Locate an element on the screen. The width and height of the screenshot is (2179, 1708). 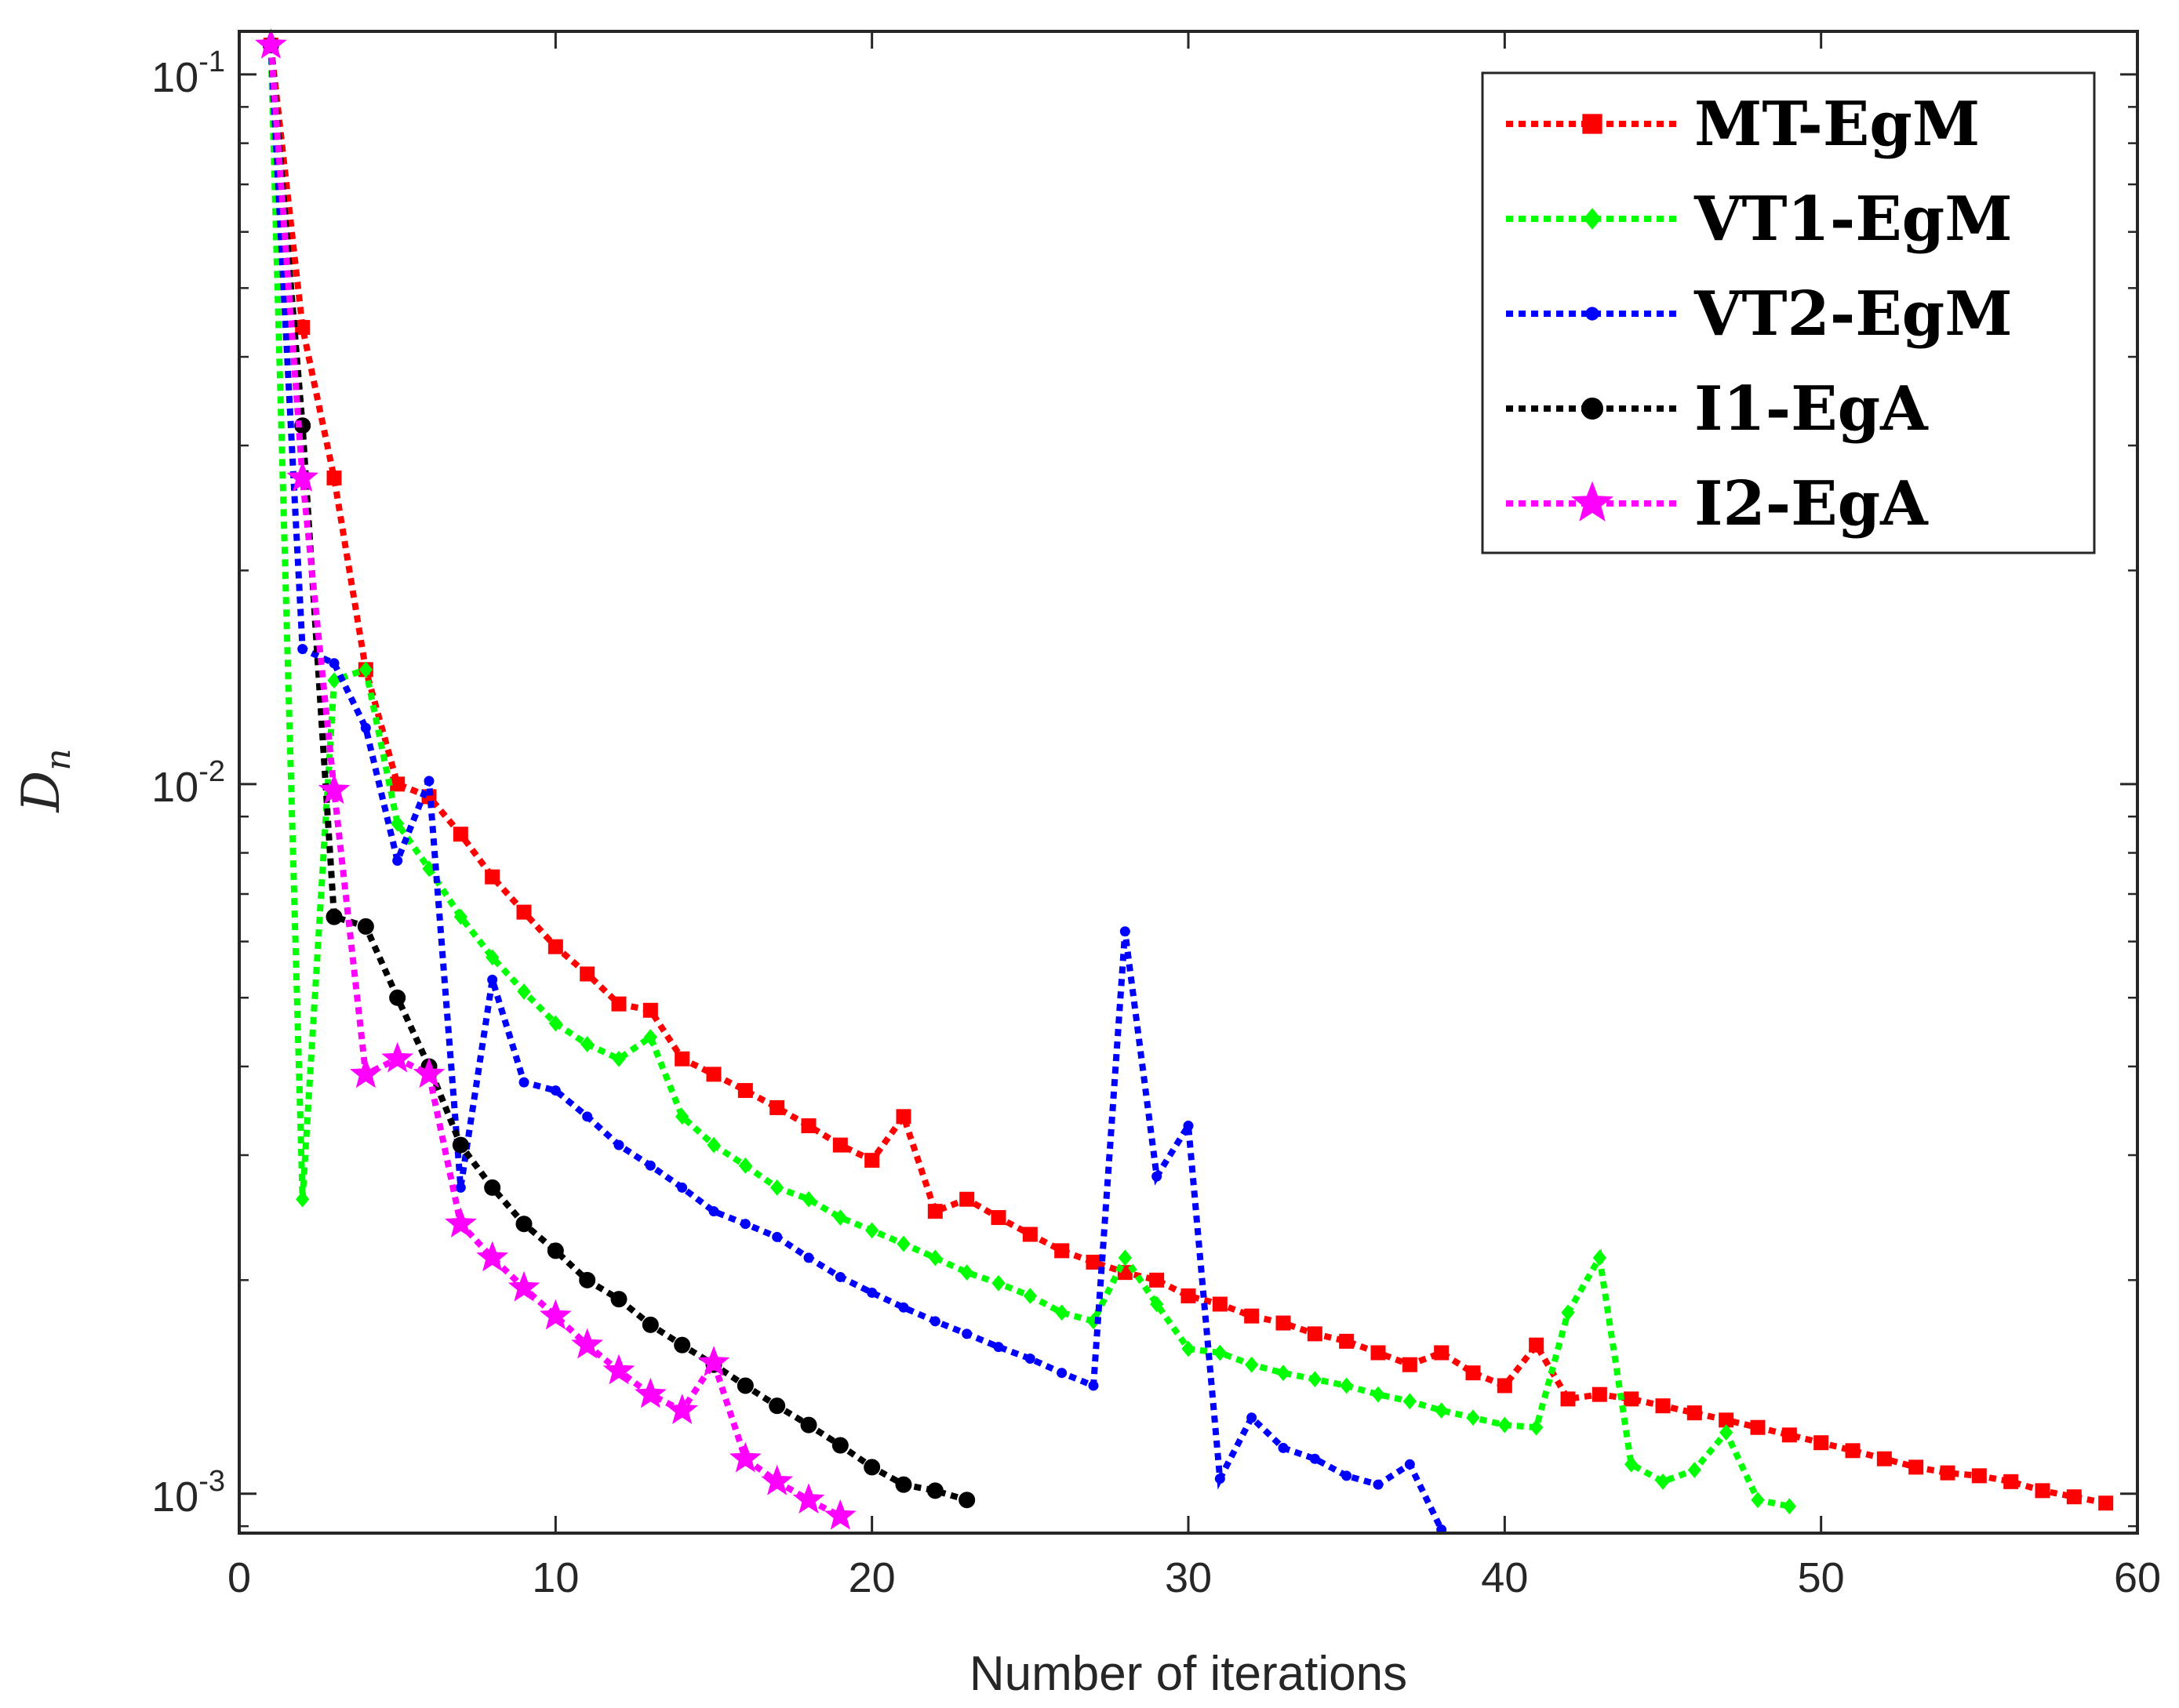
legend-label-i2-ega: I2-EgA is located at coordinates (1811, 504).